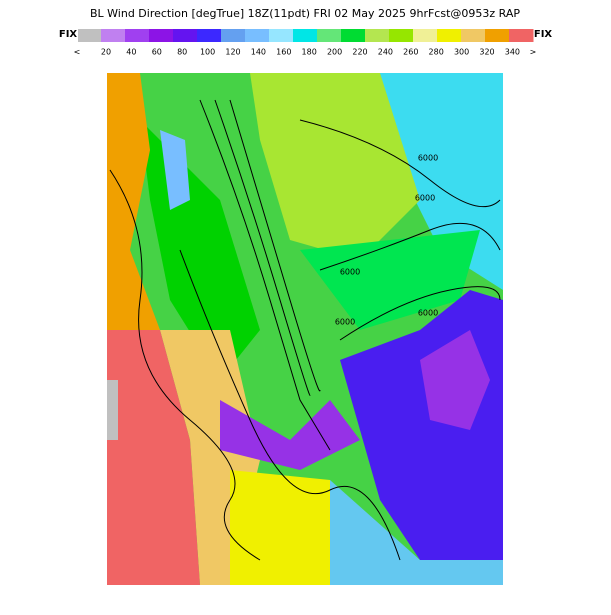 The height and width of the screenshot is (615, 611). I want to click on colorbar-tick-label: 260, so click(410, 52).